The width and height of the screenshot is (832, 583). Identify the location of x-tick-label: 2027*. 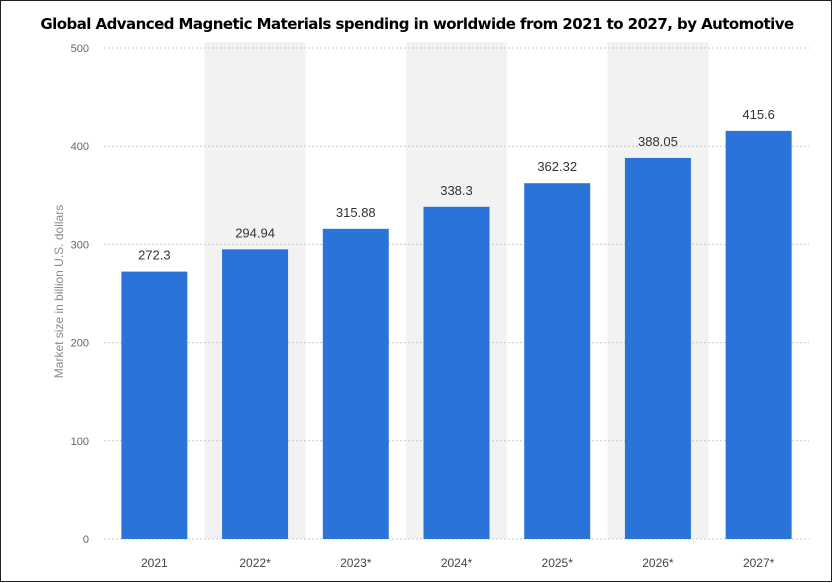
(759, 563).